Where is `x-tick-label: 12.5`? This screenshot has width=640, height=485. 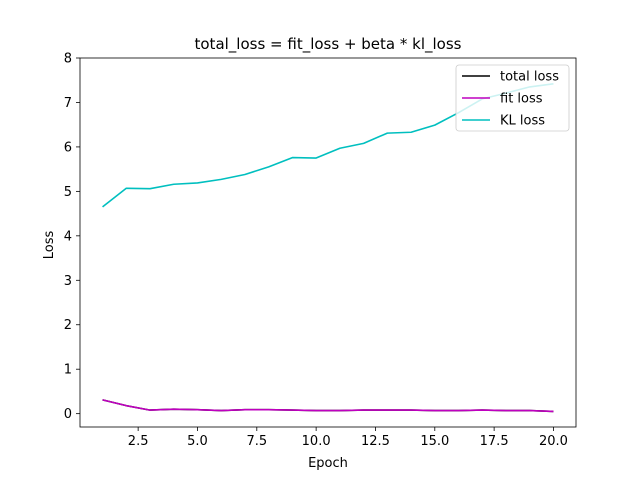
x-tick-label: 12.5 is located at coordinates (375, 441).